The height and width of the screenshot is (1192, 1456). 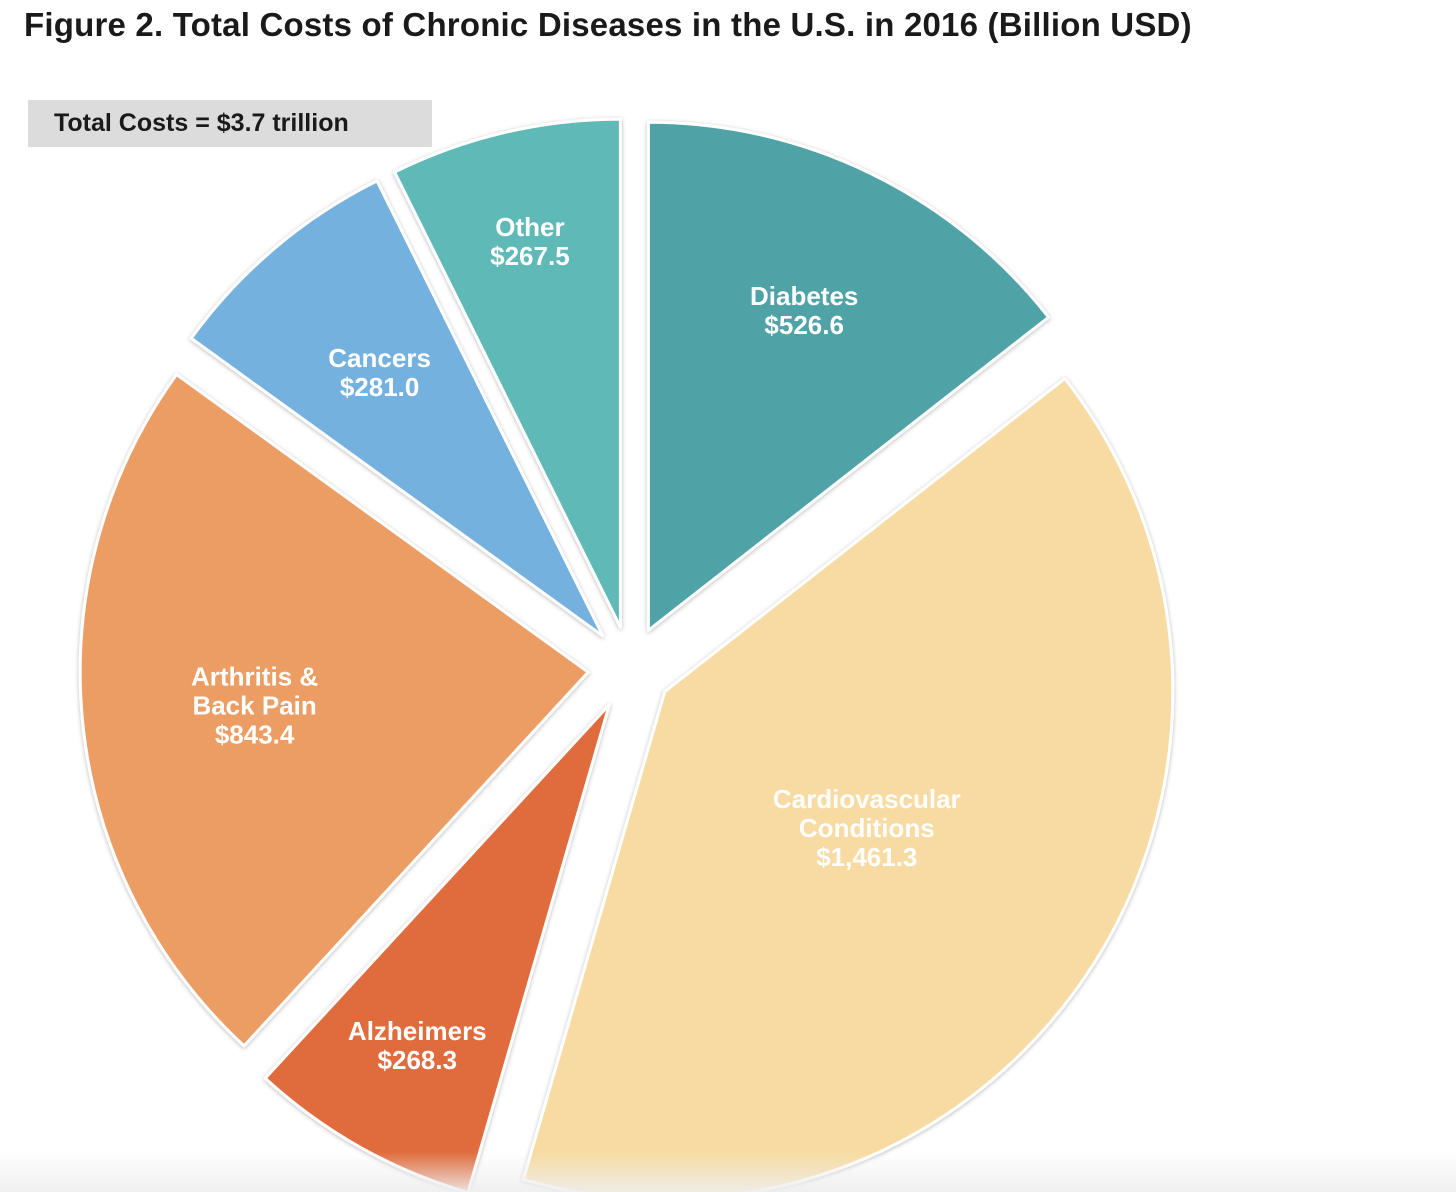 I want to click on slice-label-line: Diabetes, so click(x=804, y=296).